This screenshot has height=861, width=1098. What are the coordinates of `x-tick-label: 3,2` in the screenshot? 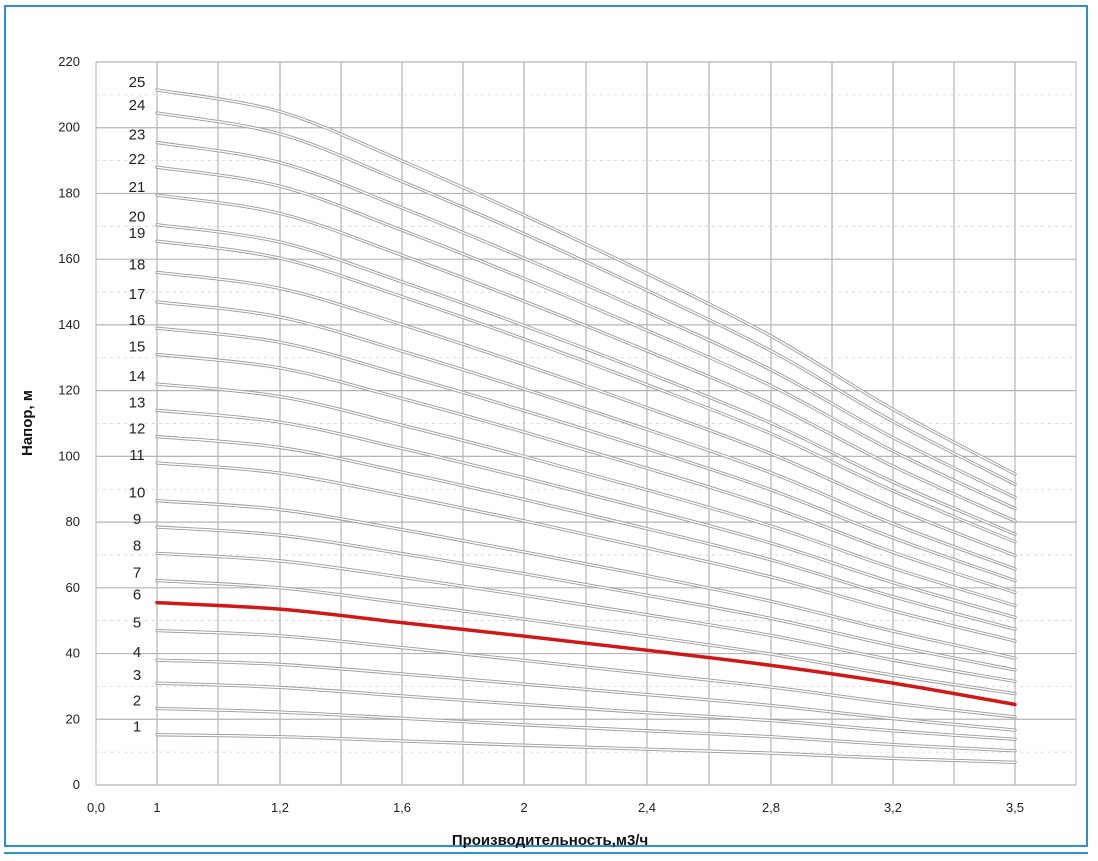 It's located at (893, 807).